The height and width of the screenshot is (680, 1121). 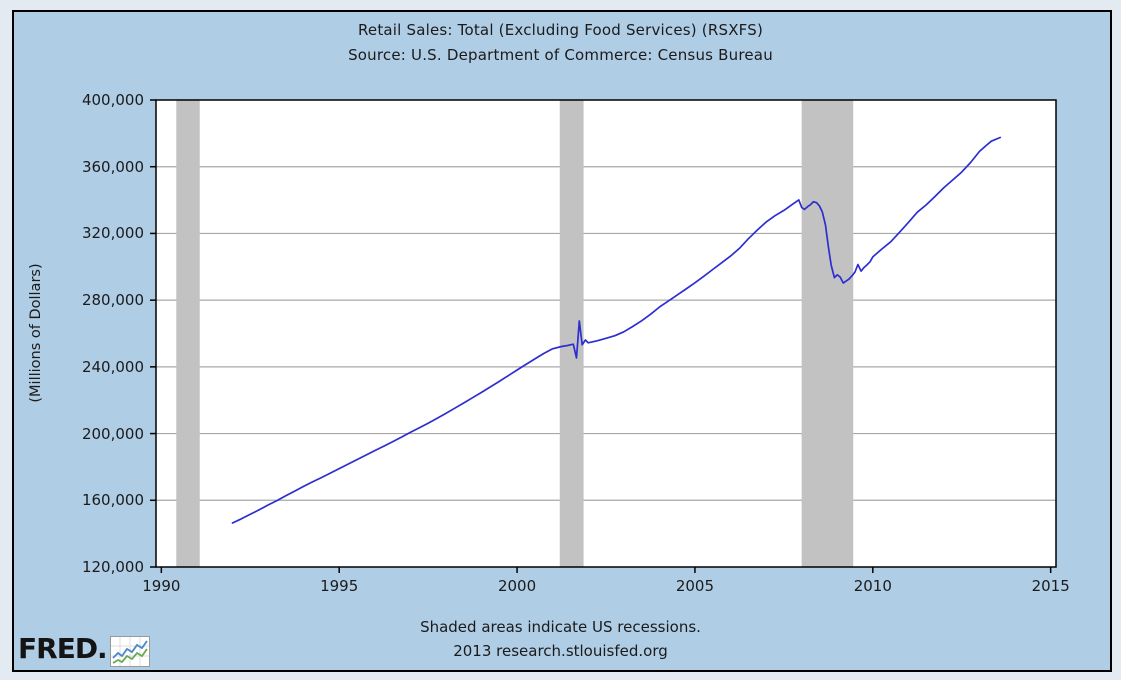 I want to click on source-note: 2013 research.stlouisfed.org, so click(x=560, y=651).